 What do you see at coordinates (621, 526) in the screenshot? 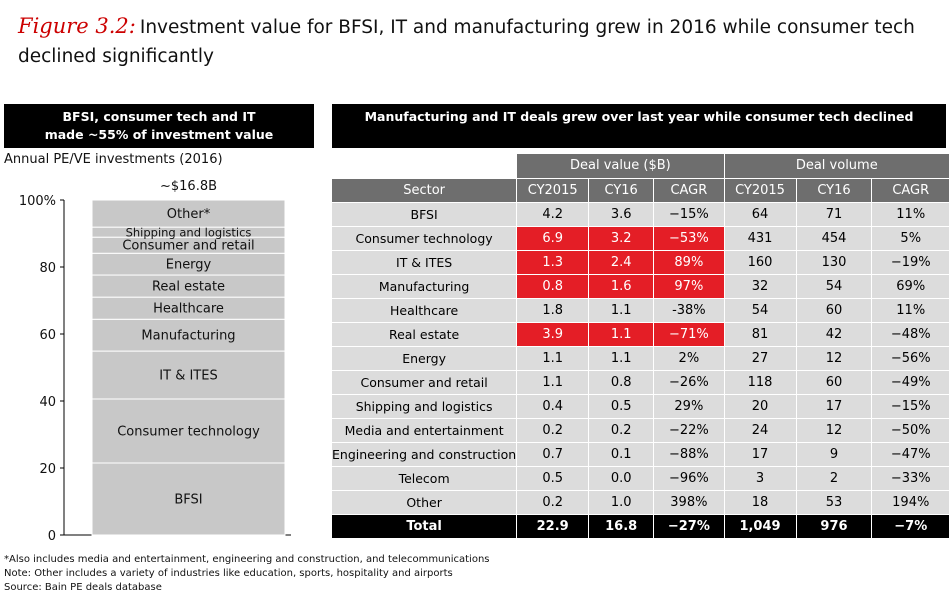
I see `total-value-cell: 16.8` at bounding box center [621, 526].